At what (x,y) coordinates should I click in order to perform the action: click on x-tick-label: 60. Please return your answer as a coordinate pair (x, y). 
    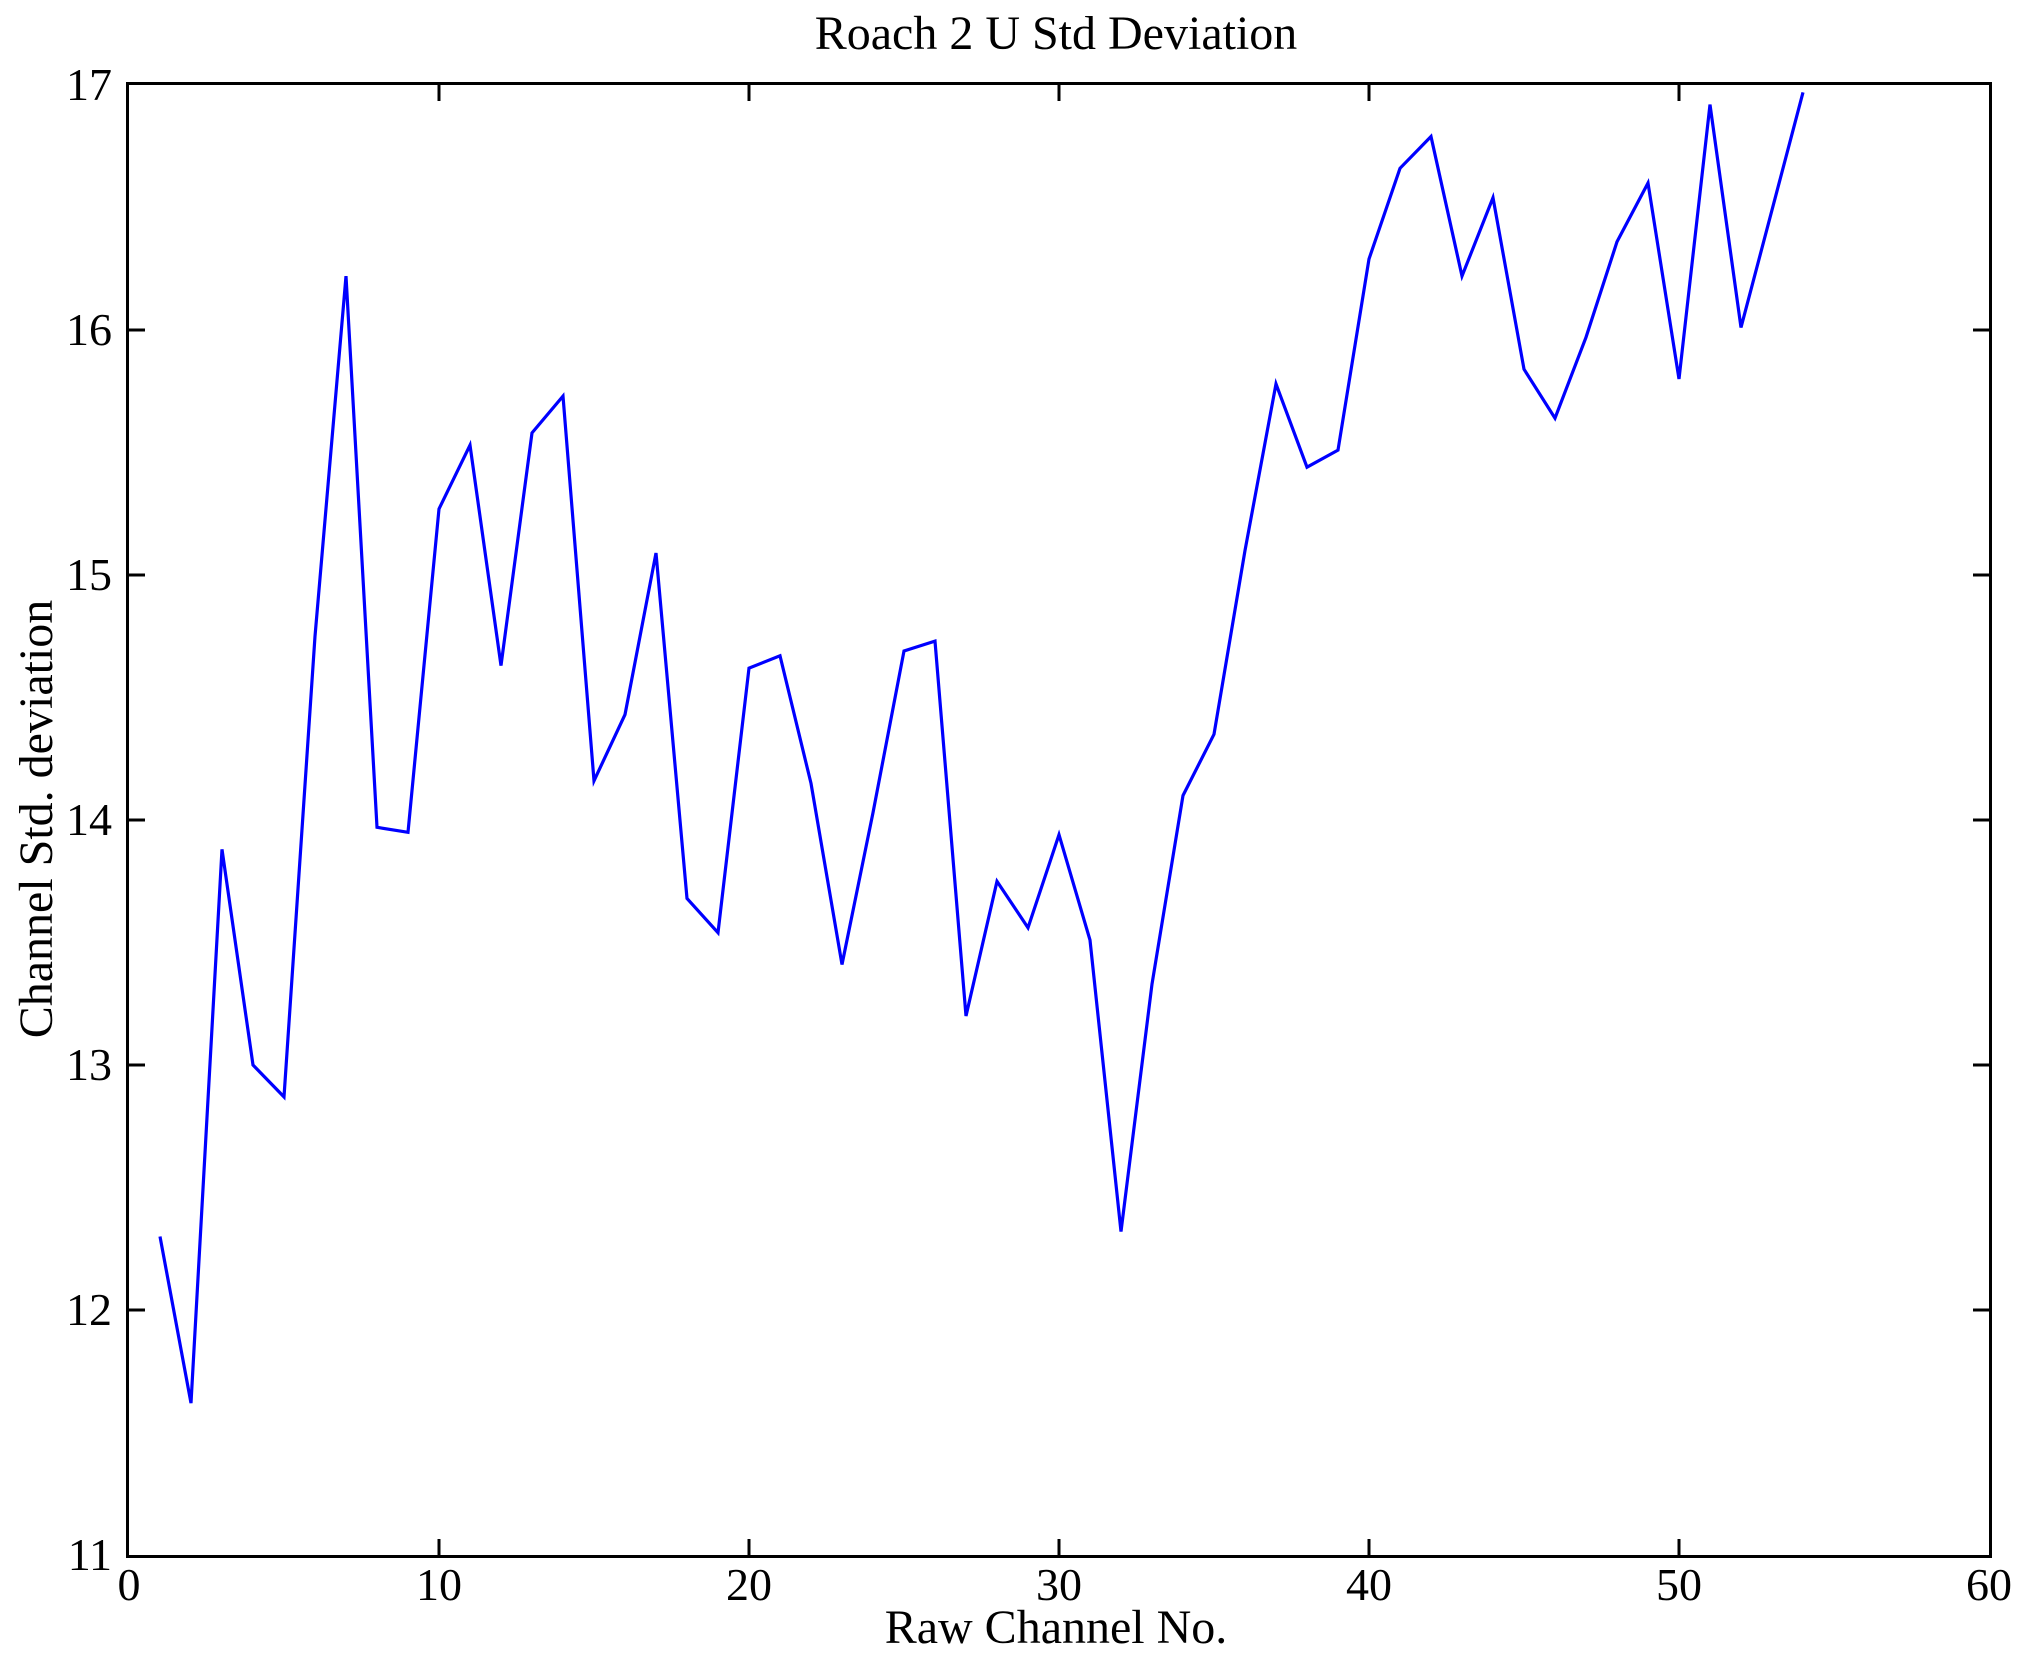
    Looking at the image, I should click on (1989, 1584).